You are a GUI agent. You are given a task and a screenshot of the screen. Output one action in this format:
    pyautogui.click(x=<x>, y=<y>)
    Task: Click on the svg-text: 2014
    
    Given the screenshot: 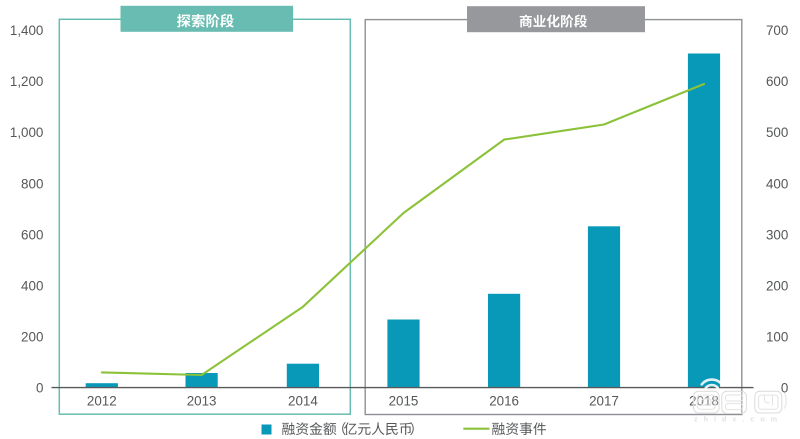 What is the action you would take?
    pyautogui.click(x=303, y=401)
    